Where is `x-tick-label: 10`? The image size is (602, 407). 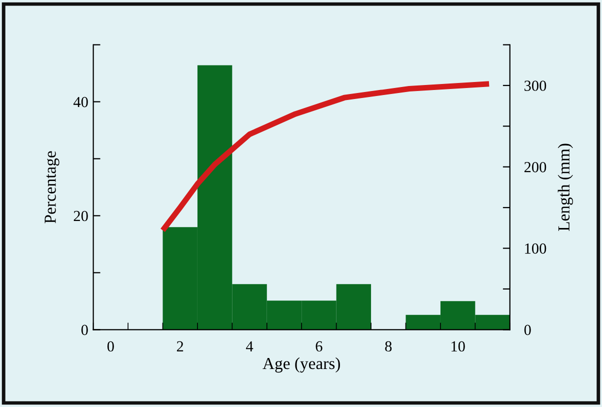 x-tick-label: 10 is located at coordinates (458, 346).